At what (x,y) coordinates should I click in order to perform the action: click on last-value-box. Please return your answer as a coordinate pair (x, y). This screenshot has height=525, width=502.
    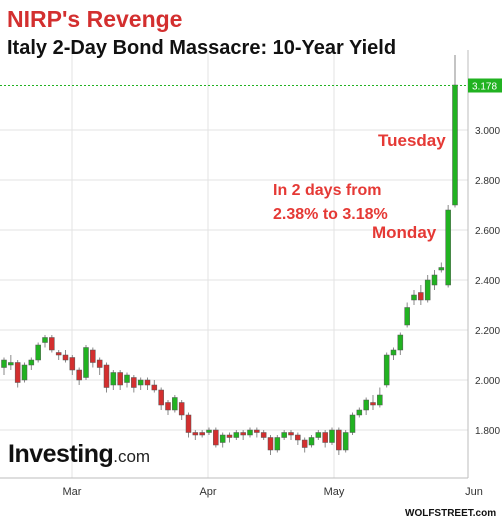
    Looking at the image, I should click on (485, 85).